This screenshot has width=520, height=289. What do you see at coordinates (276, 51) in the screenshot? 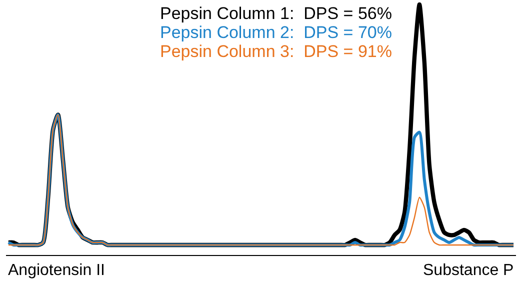
I see `text: Pepsin Column 3: DPS = 91%` at bounding box center [276, 51].